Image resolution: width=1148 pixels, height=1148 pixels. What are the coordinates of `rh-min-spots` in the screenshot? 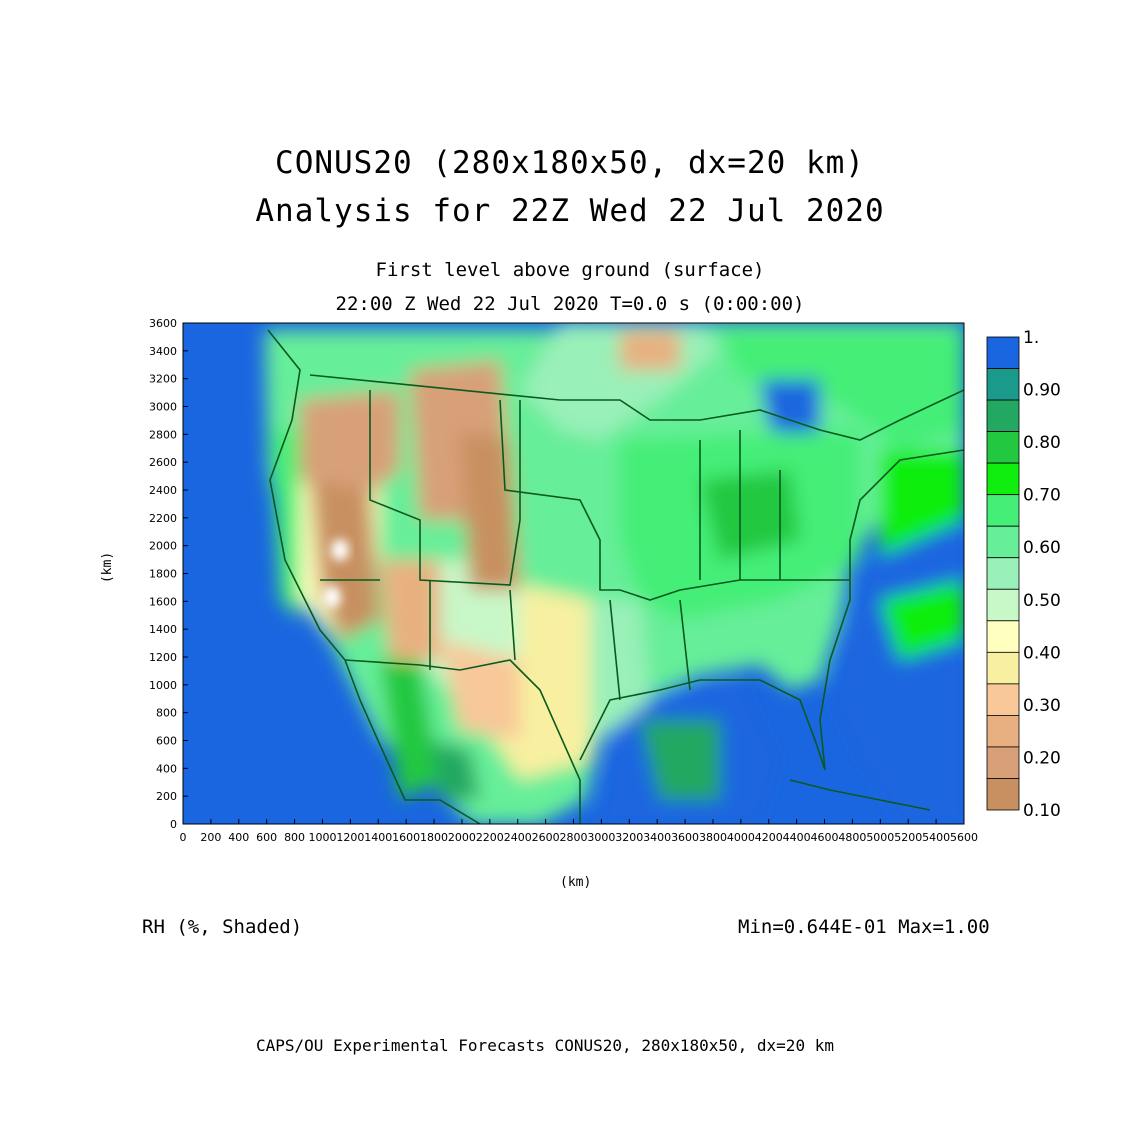 It's located at (336, 573).